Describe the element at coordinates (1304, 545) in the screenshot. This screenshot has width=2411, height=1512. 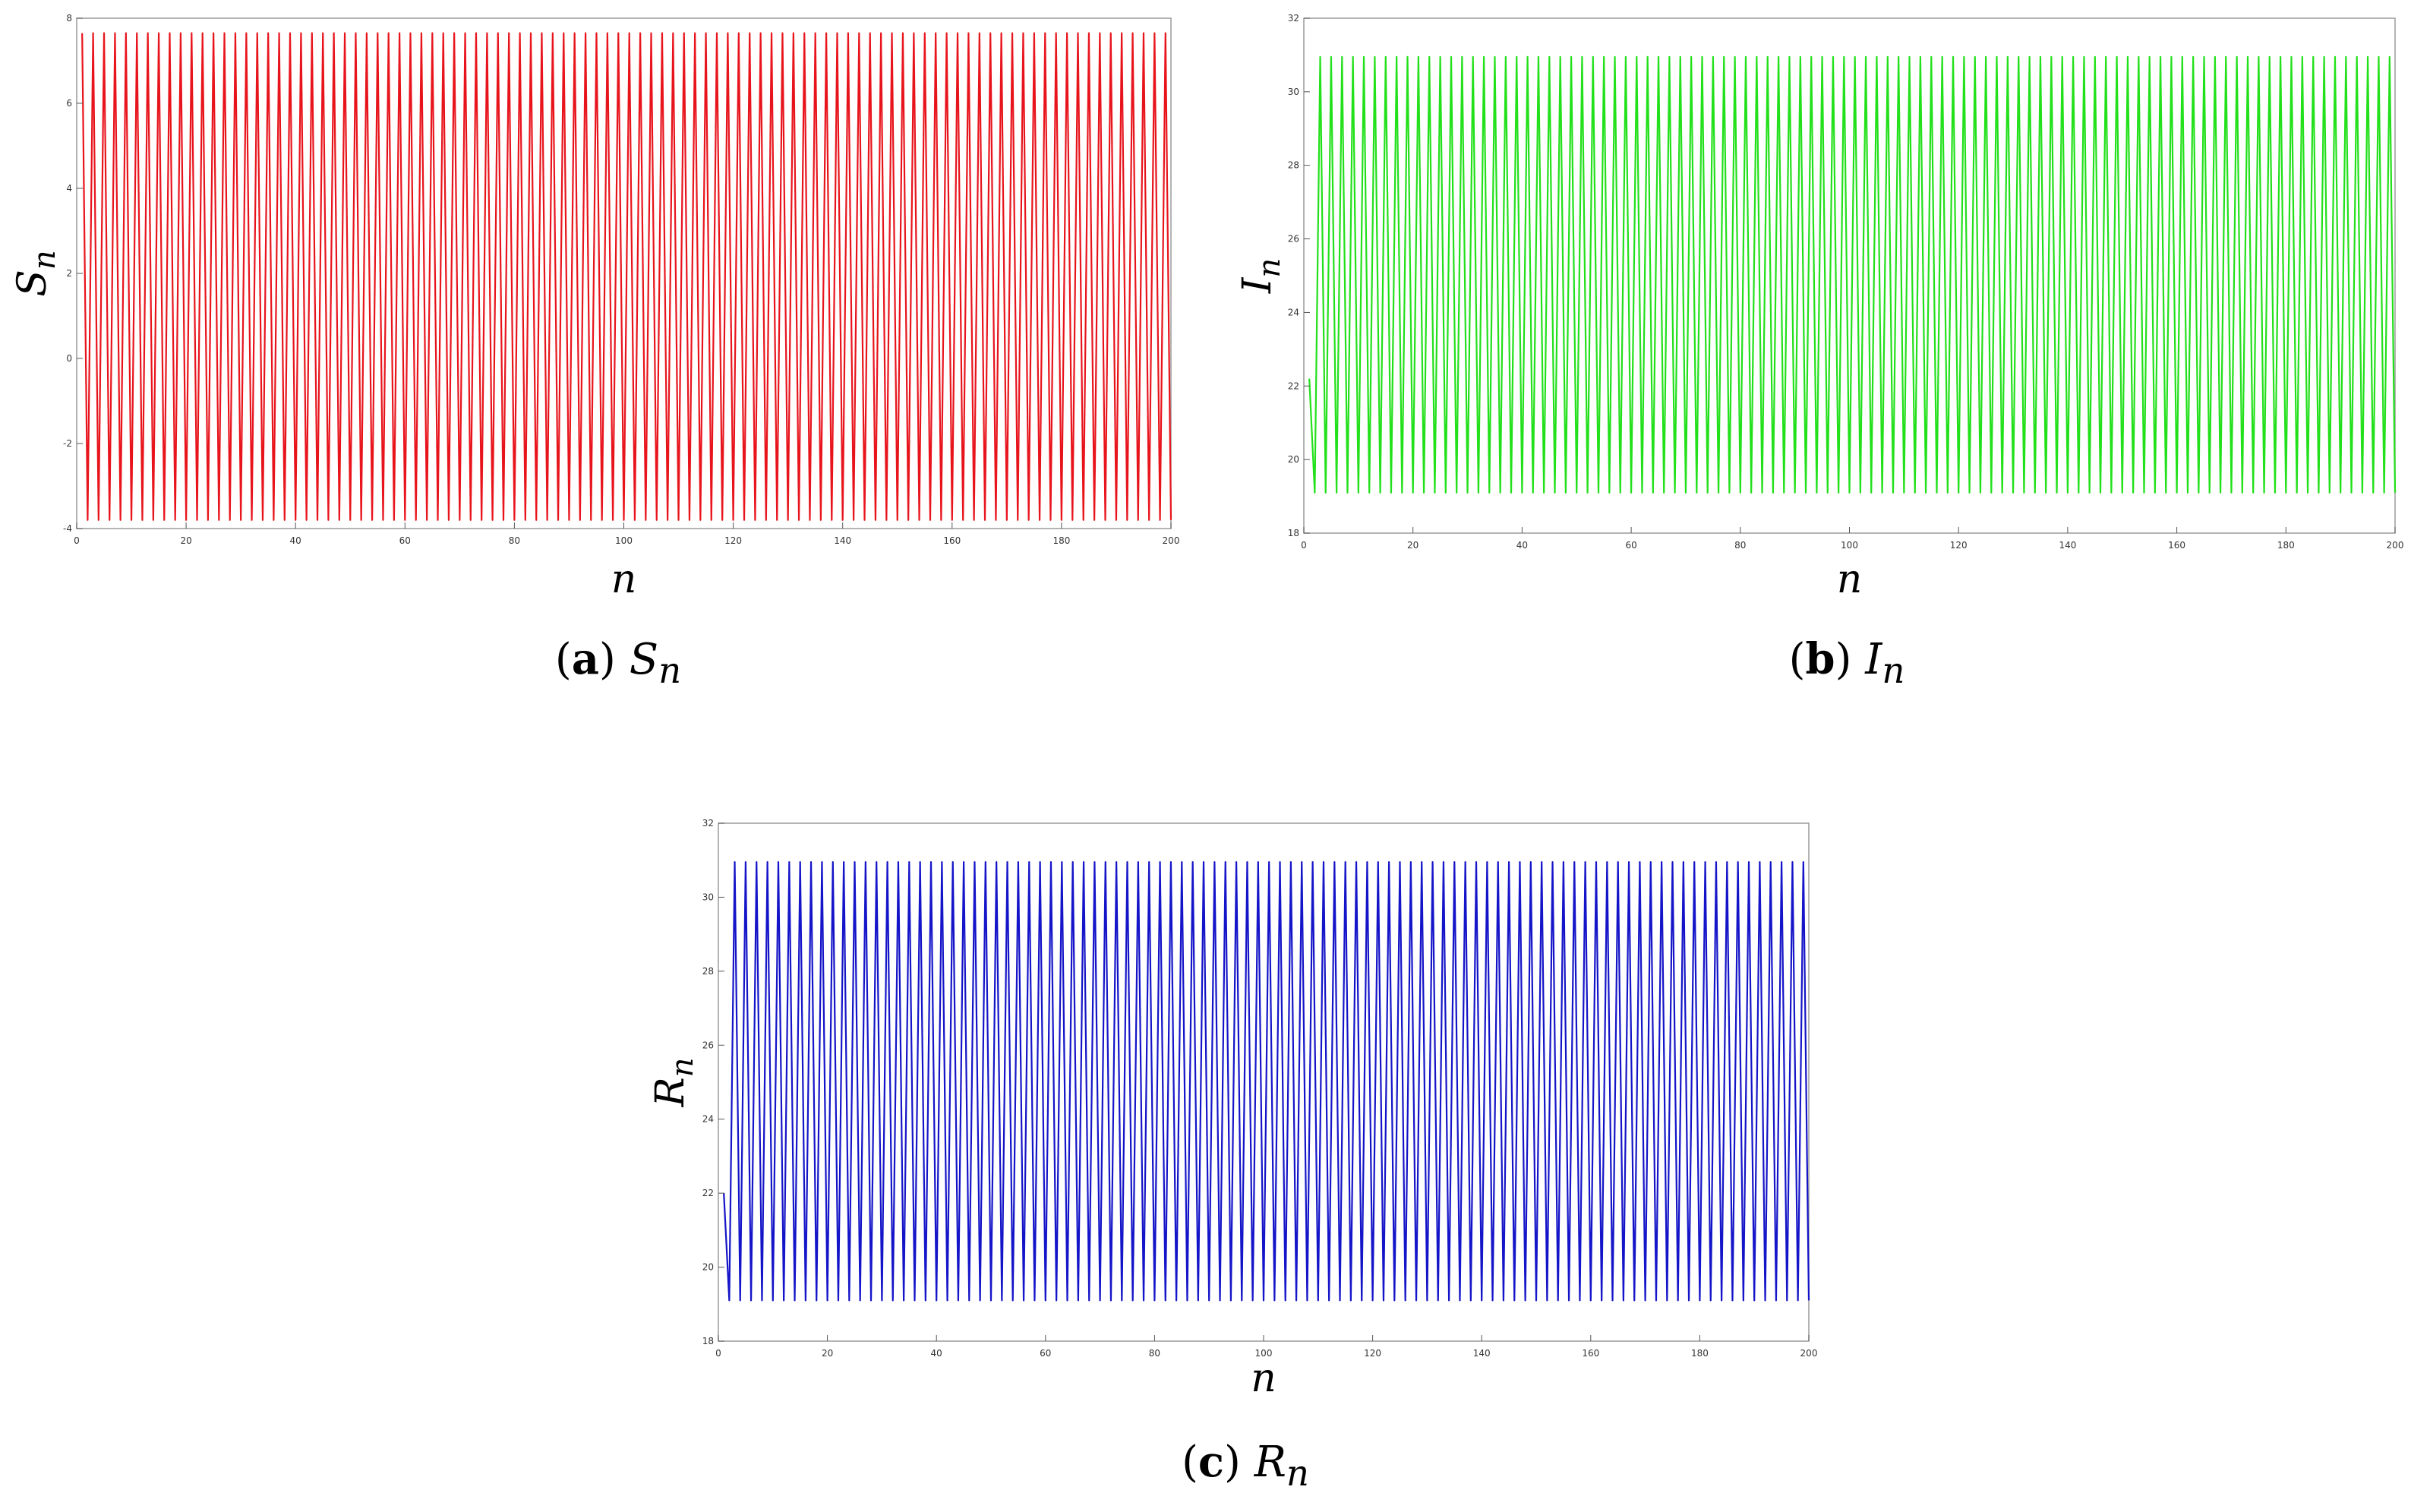
I see `x-tick-label-b: 0` at that location.